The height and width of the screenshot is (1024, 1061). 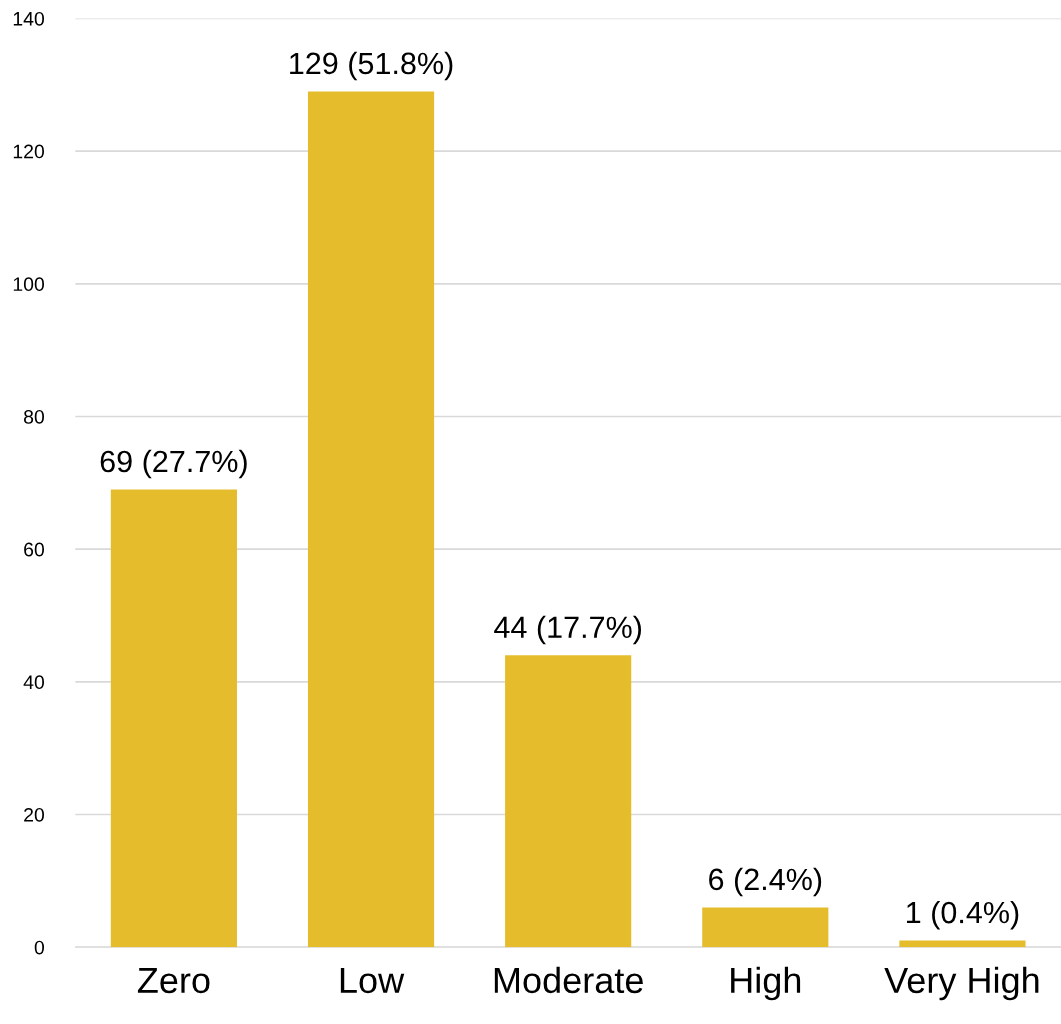 What do you see at coordinates (371, 66) in the screenshot?
I see `data-label: 129 (51.8%)` at bounding box center [371, 66].